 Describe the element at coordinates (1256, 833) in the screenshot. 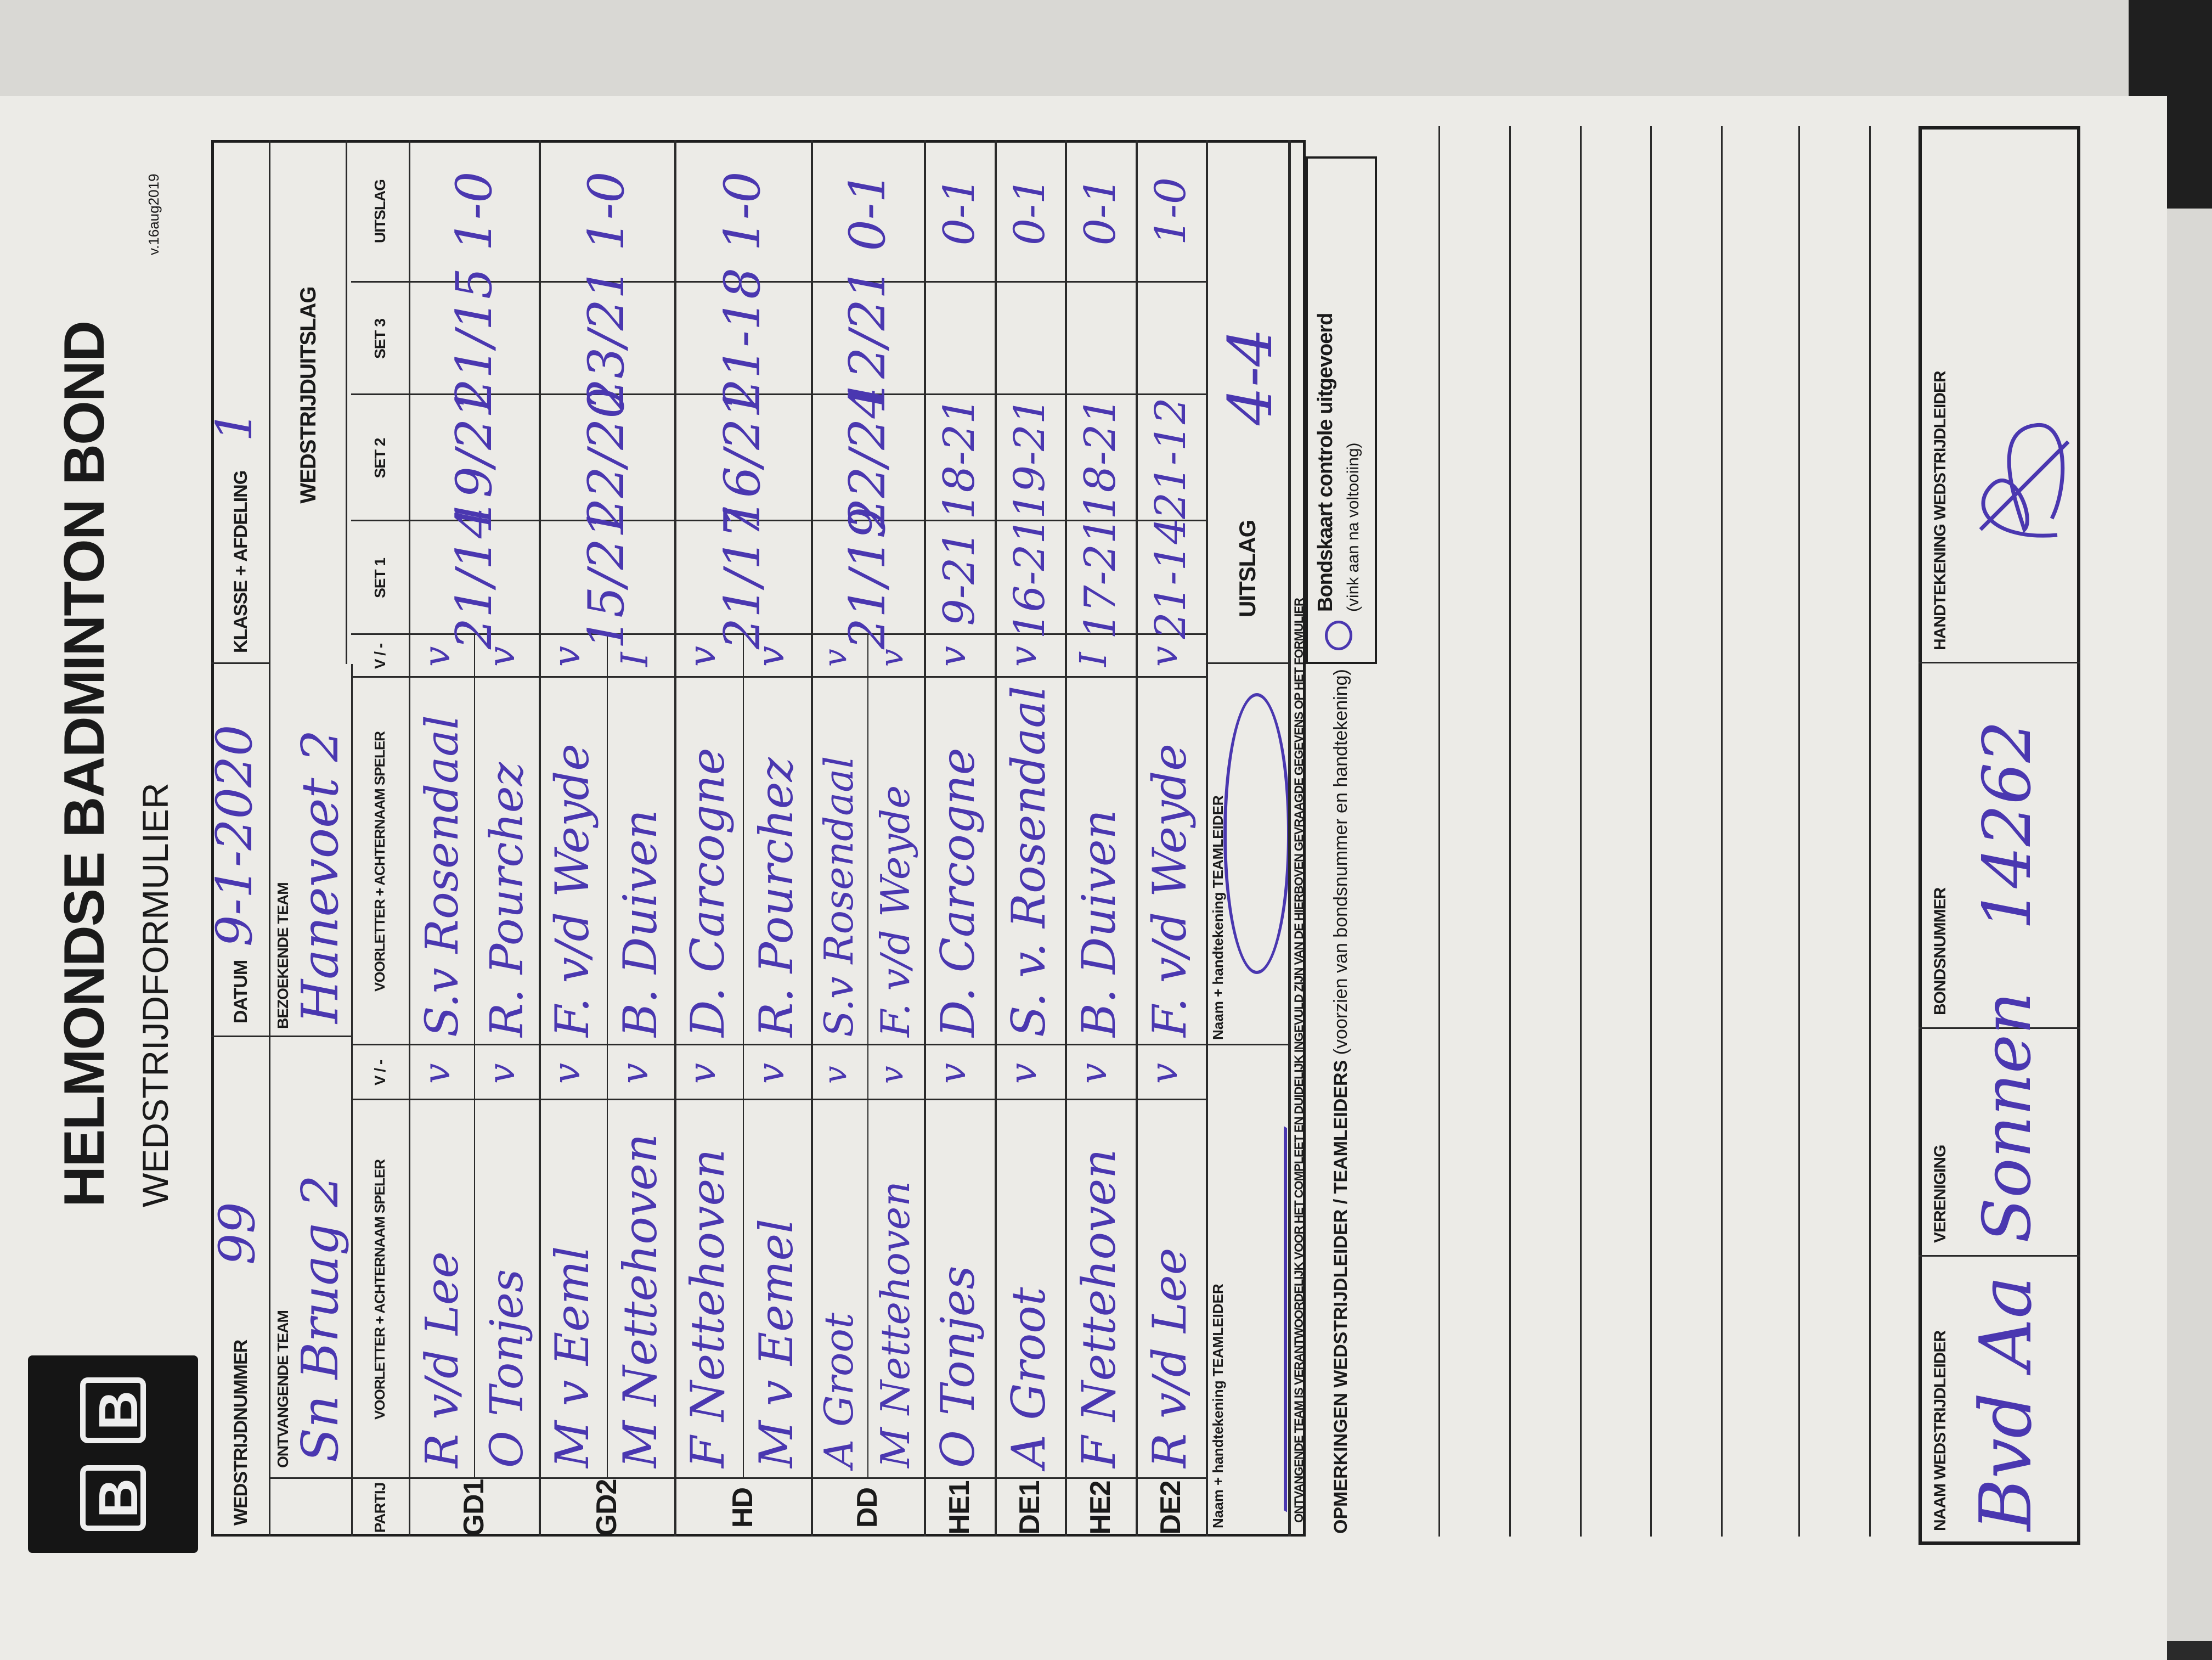

I see `away-leader-signature` at that location.